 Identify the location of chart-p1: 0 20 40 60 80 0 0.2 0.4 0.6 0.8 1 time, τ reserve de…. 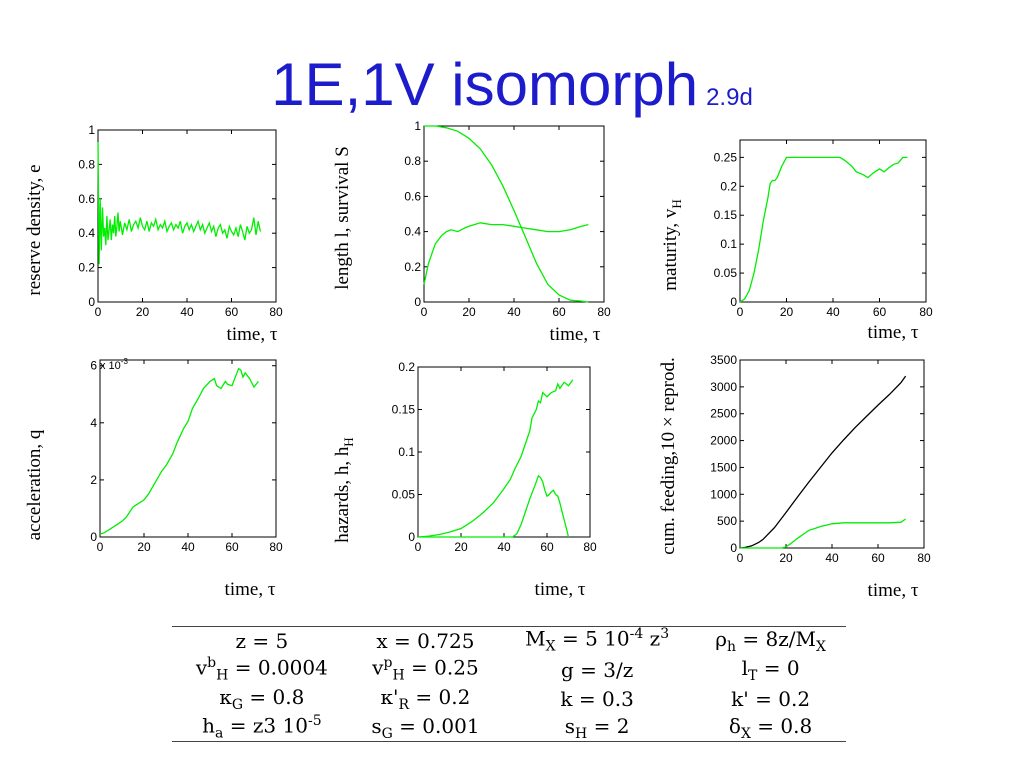
(153, 234).